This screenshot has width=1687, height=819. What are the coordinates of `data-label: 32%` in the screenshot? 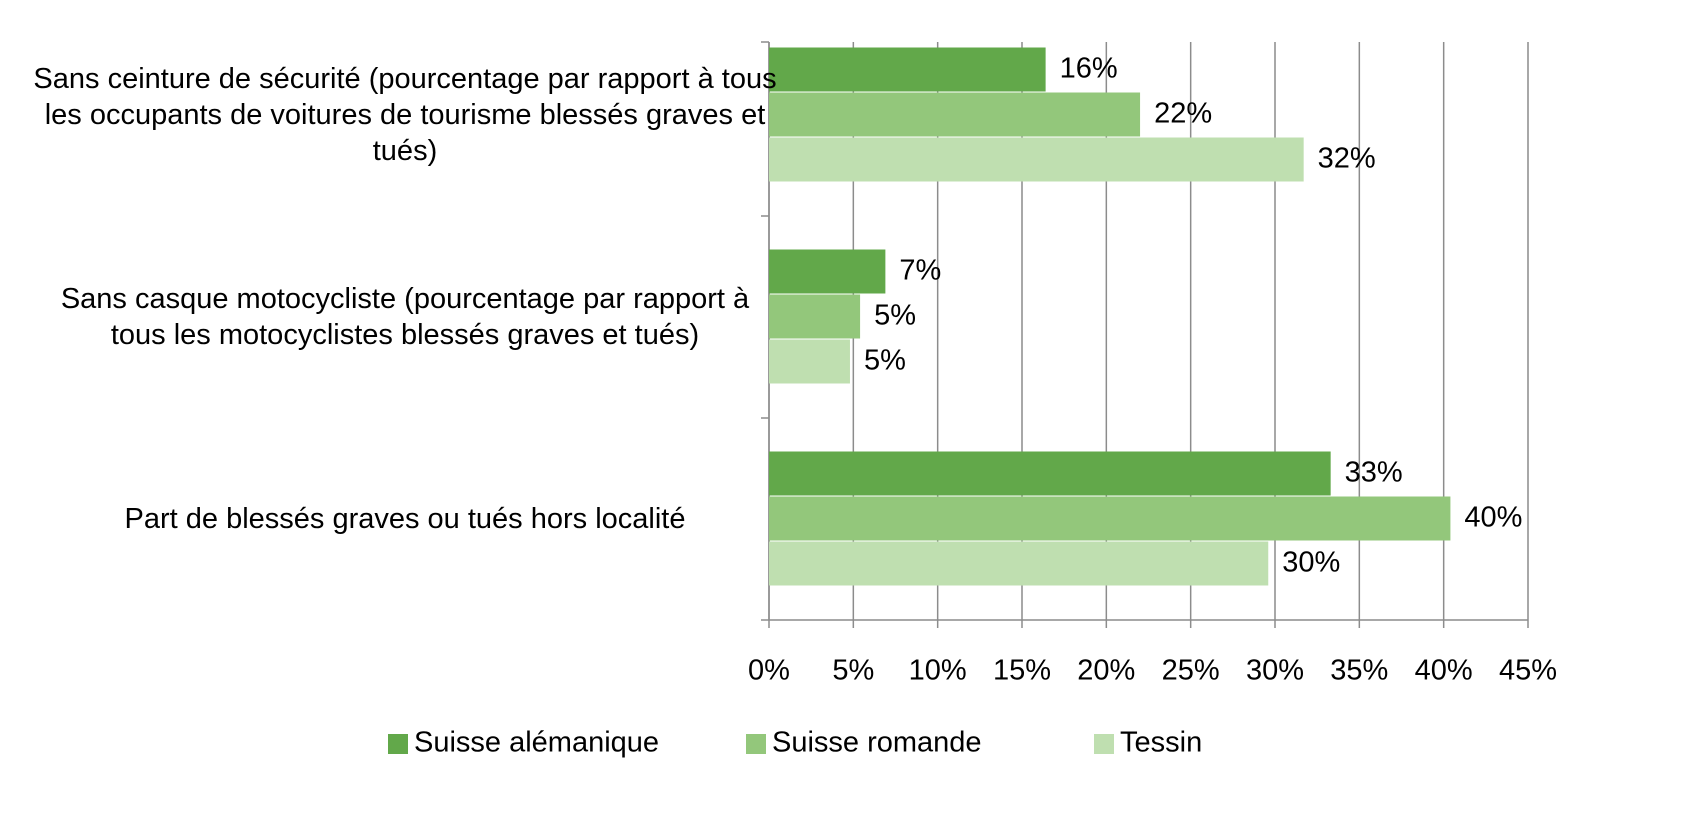 It's located at (1347, 159).